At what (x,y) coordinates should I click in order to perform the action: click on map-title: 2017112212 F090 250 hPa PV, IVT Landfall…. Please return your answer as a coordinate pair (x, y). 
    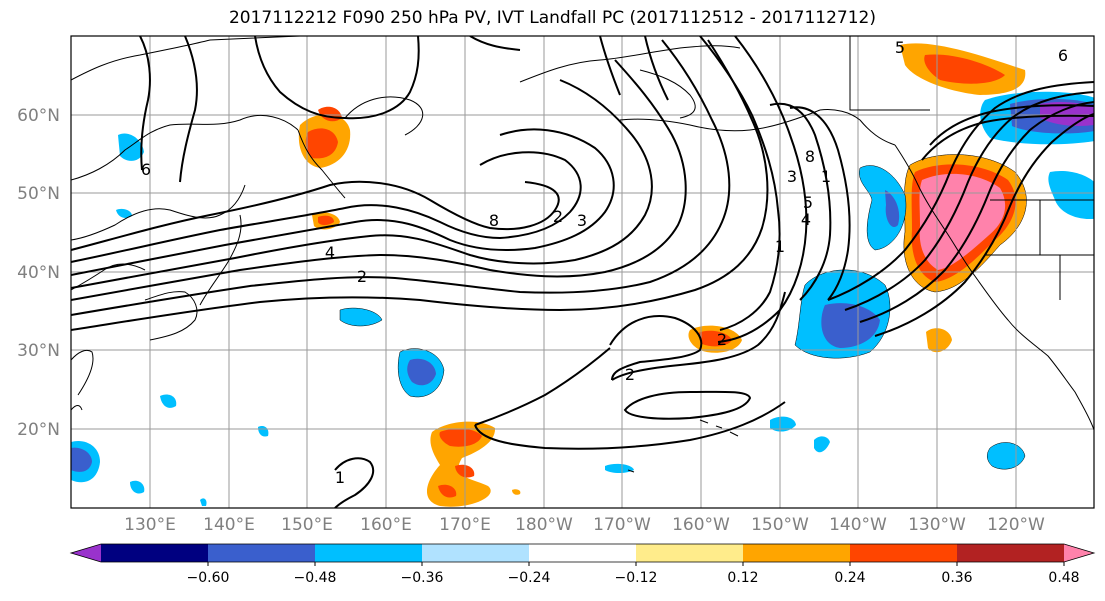
    Looking at the image, I should click on (552, 18).